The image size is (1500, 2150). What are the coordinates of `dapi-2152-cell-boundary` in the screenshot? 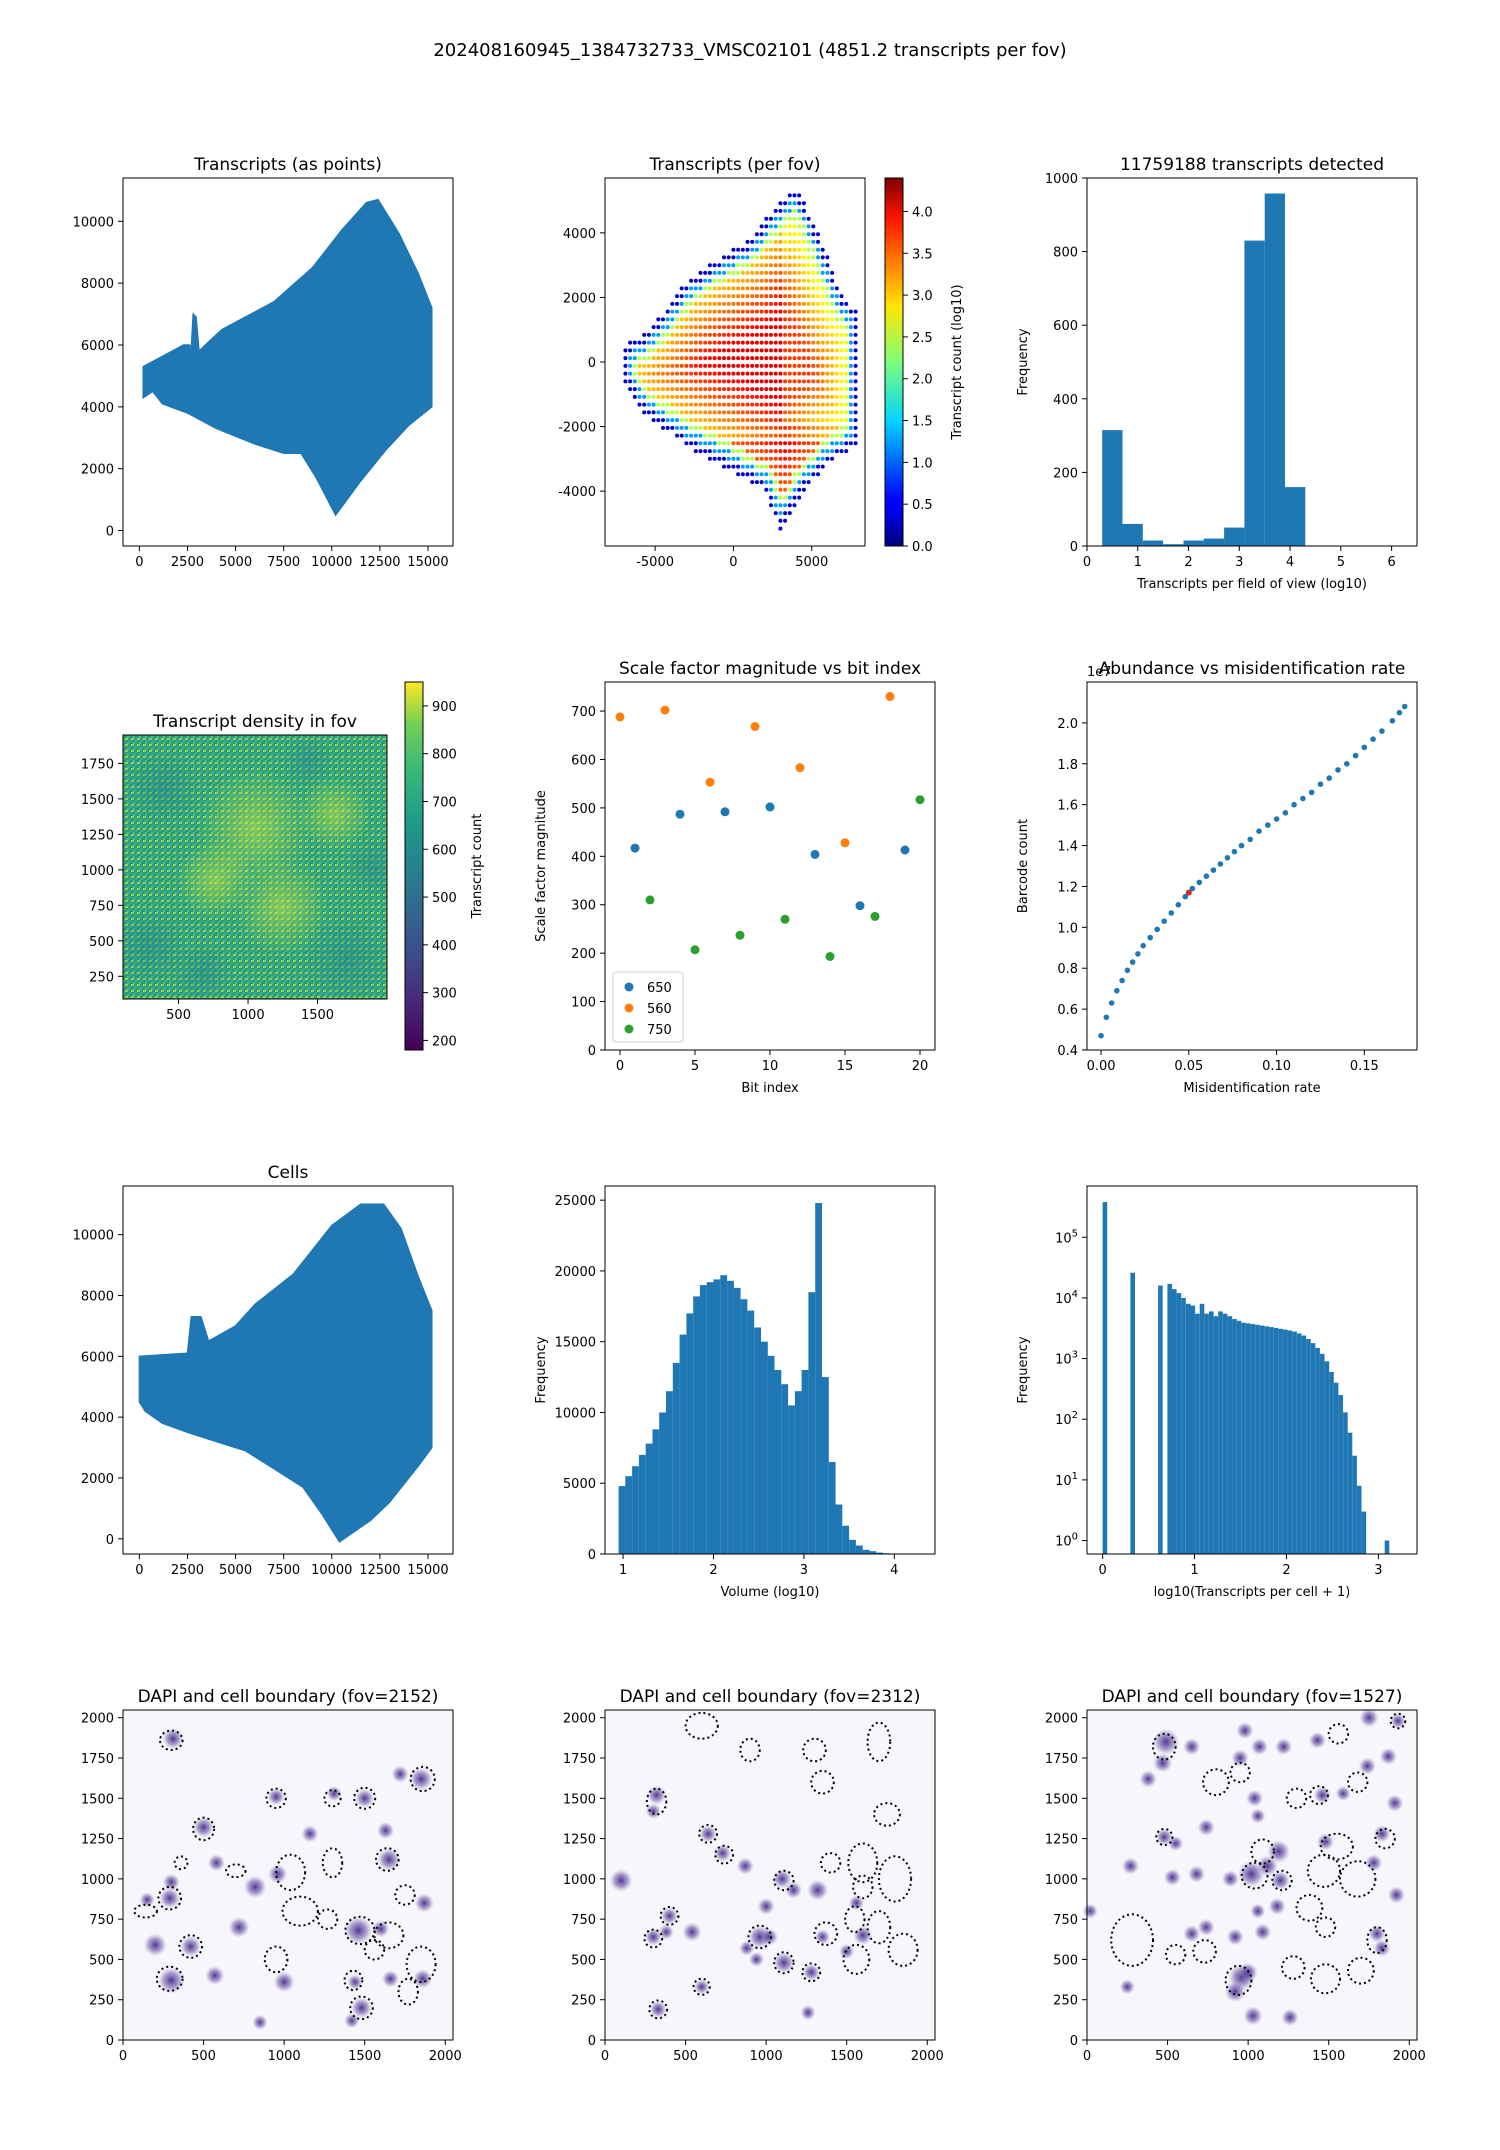 It's located at (387, 1859).